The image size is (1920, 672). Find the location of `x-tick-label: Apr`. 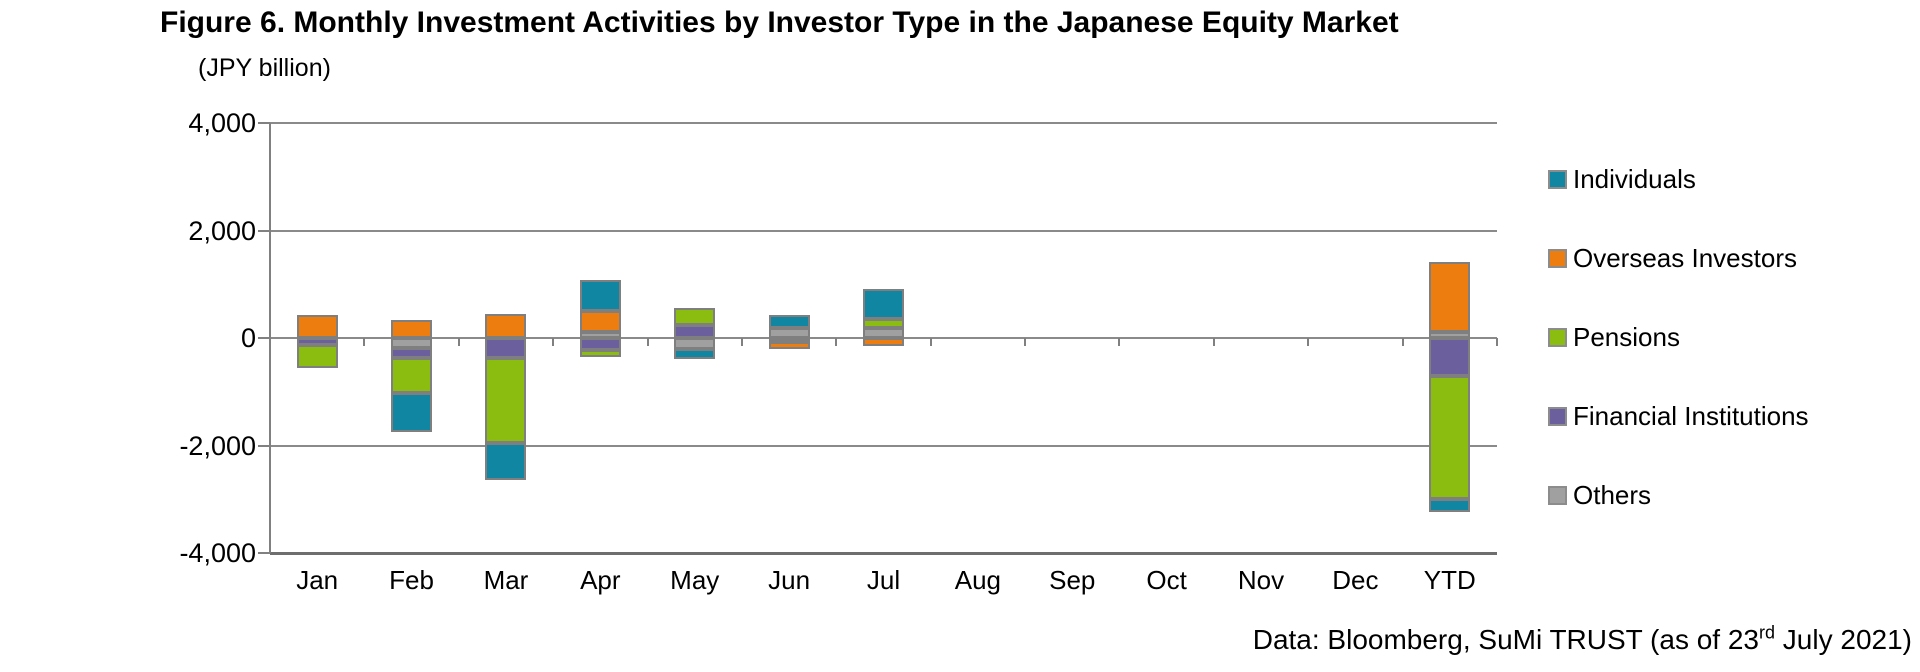

x-tick-label: Apr is located at coordinates (600, 580).